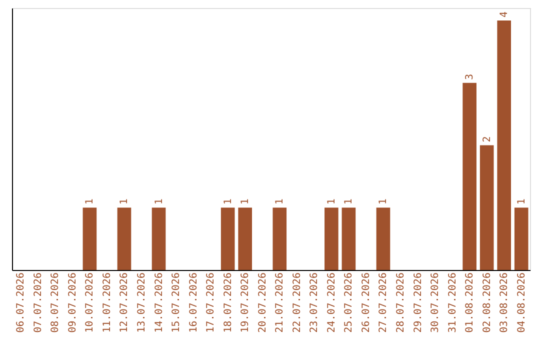 This screenshot has height=340, width=540. I want to click on x-tick-label: 29.07.2026, so click(418, 302).